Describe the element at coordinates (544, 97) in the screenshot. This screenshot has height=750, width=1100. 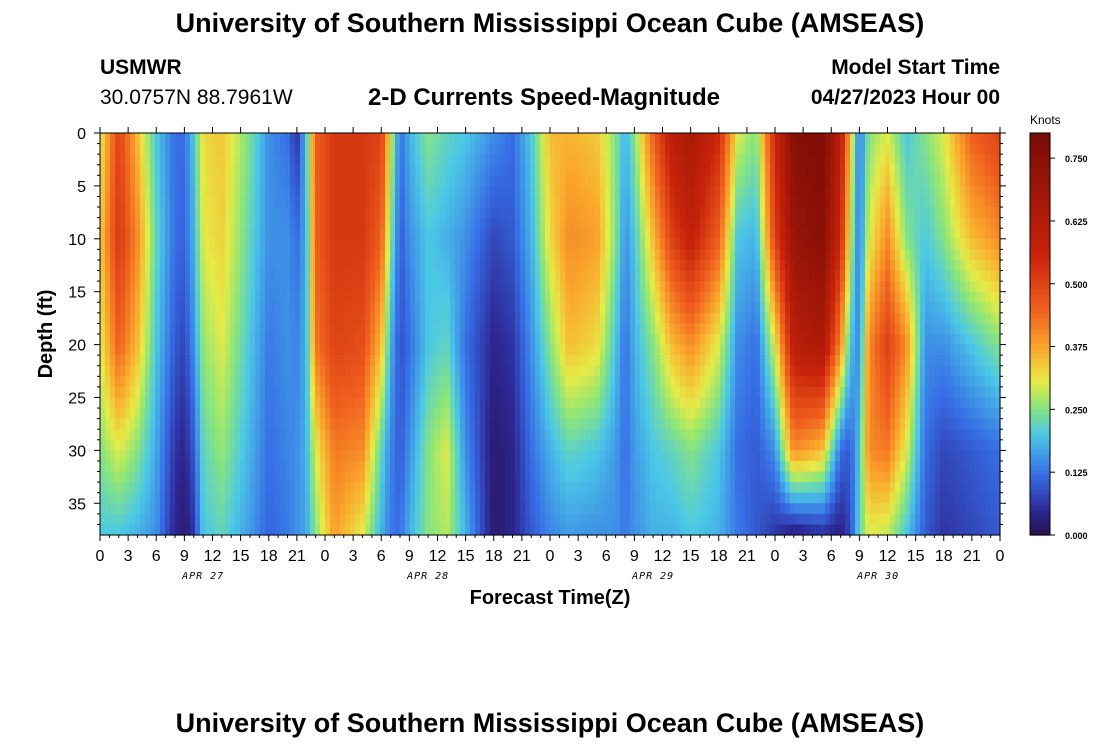
I see `chart-subtitle: 2-D Currents Speed-Magnitude` at that location.